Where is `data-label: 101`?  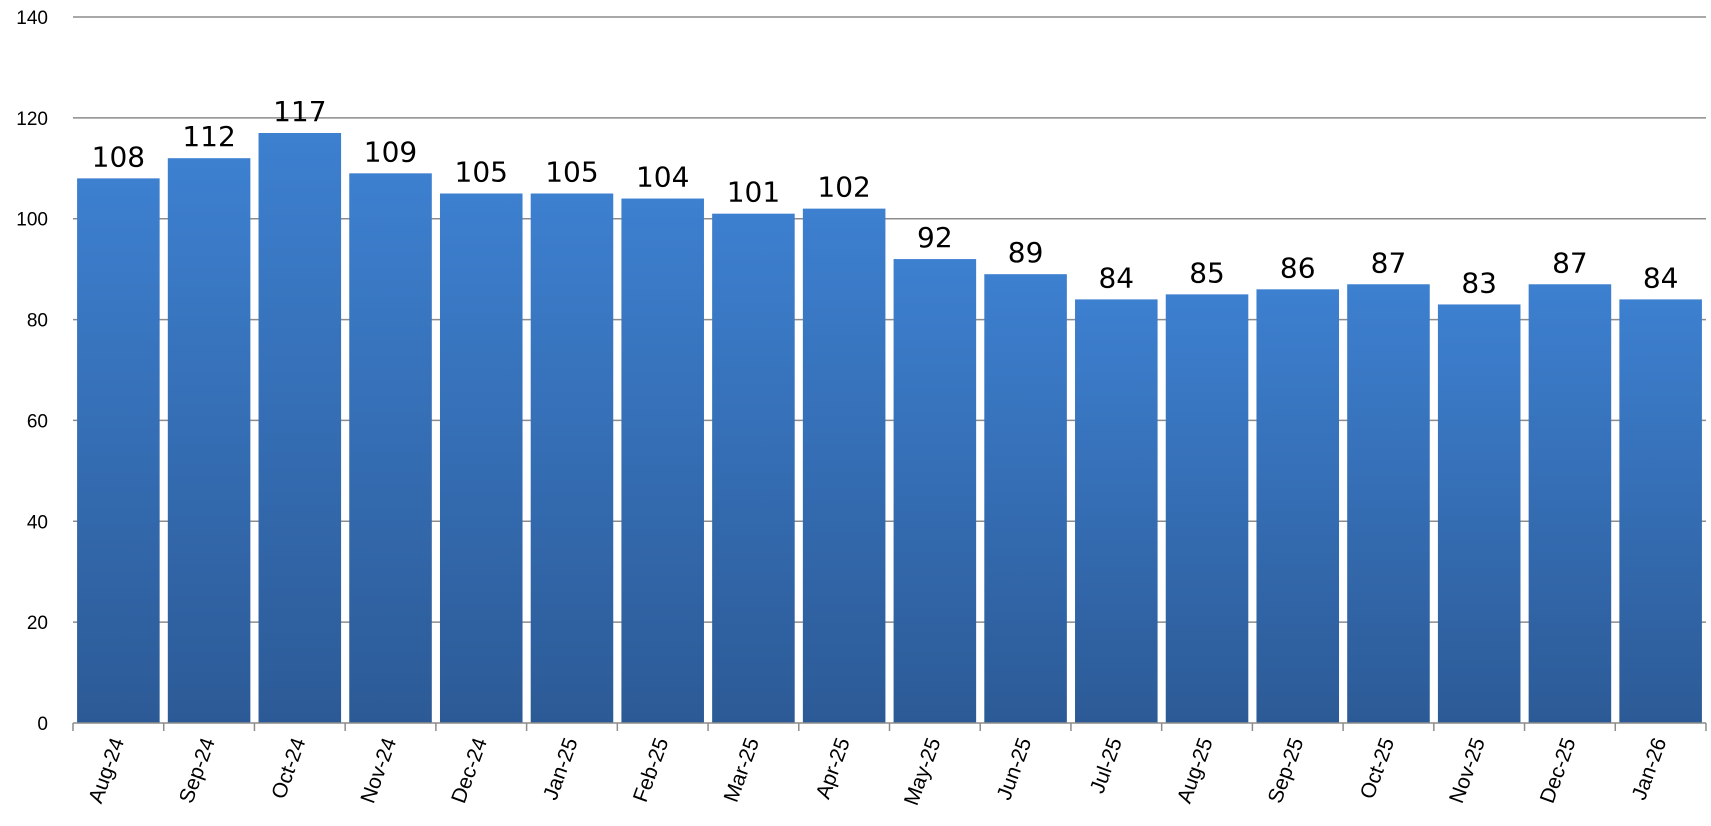
data-label: 101 is located at coordinates (753, 192).